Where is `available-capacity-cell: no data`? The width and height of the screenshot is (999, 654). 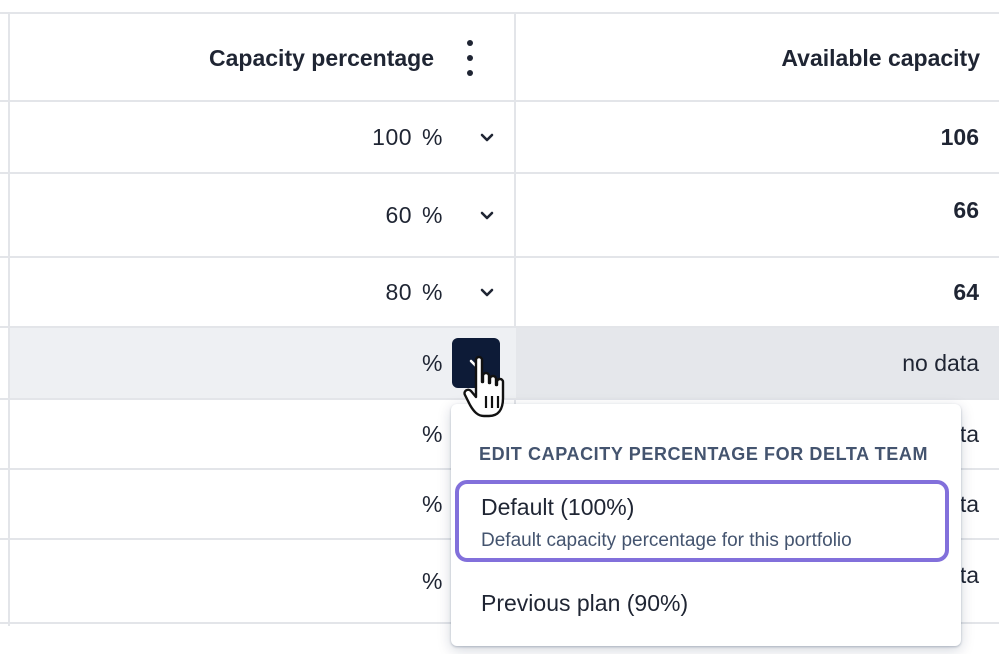 available-capacity-cell: no data is located at coordinates (940, 362).